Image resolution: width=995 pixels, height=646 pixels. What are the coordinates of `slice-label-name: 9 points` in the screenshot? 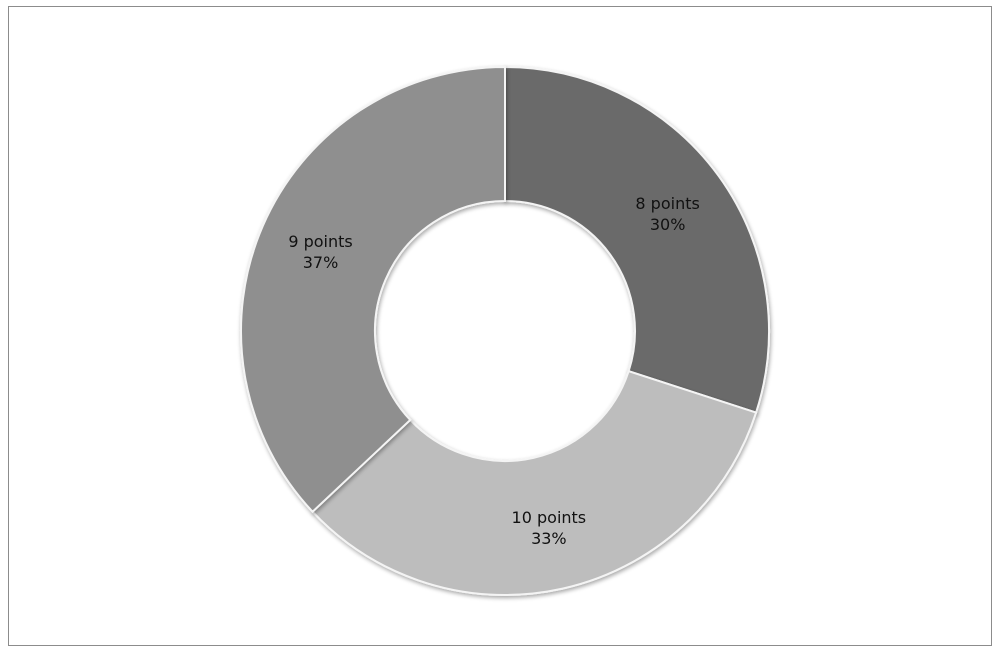 It's located at (320, 241).